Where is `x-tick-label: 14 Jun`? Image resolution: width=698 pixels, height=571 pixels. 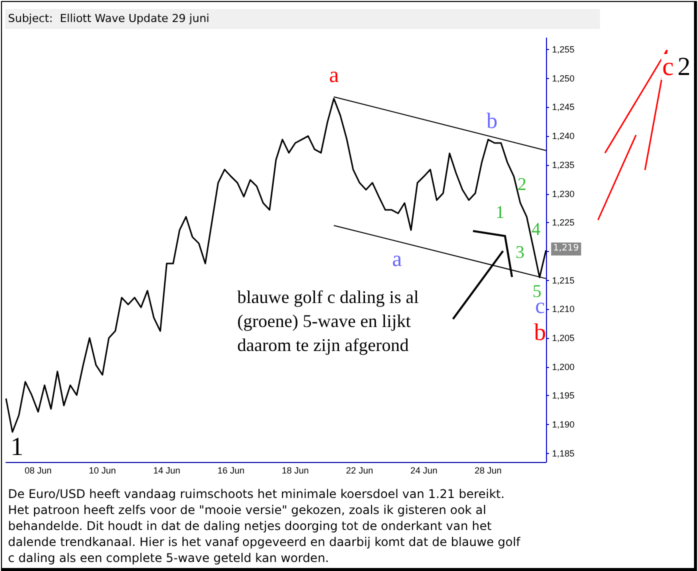 x-tick-label: 14 Jun is located at coordinates (166, 471).